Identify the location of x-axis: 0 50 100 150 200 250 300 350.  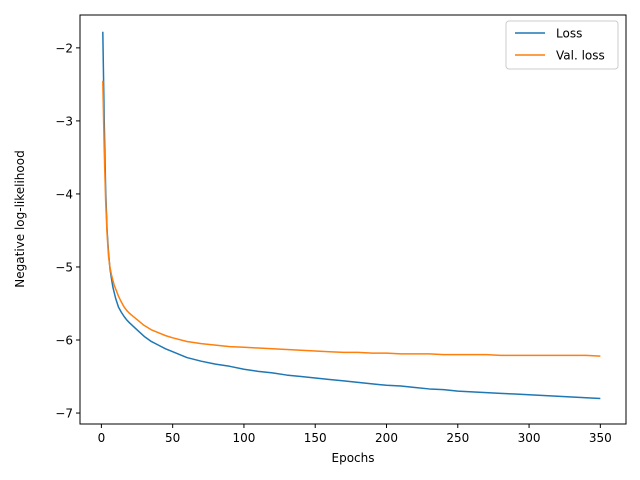
(355, 434).